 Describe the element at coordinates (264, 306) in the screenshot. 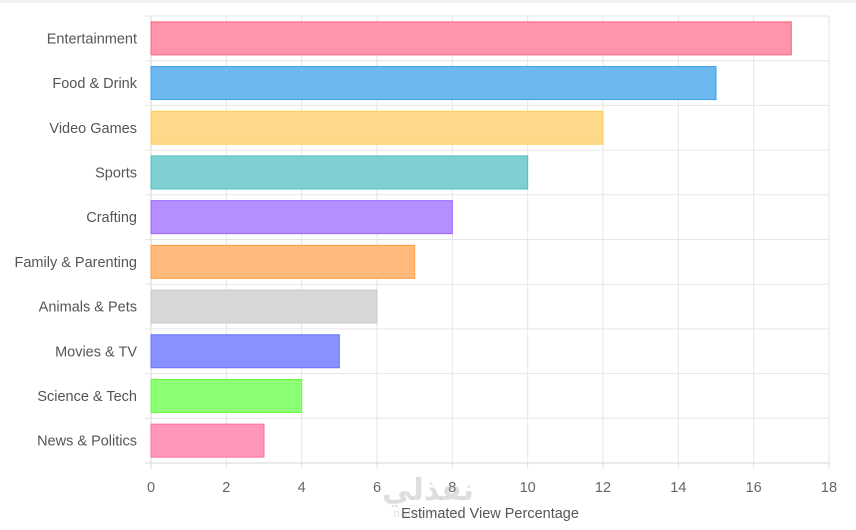

I see `bar-animals-pets` at that location.